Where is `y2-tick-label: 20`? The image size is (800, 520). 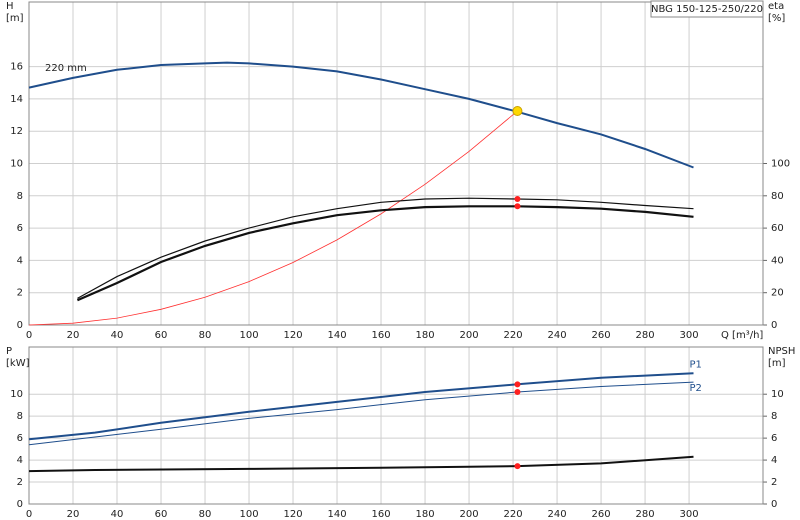 y2-tick-label: 20 is located at coordinates (777, 293).